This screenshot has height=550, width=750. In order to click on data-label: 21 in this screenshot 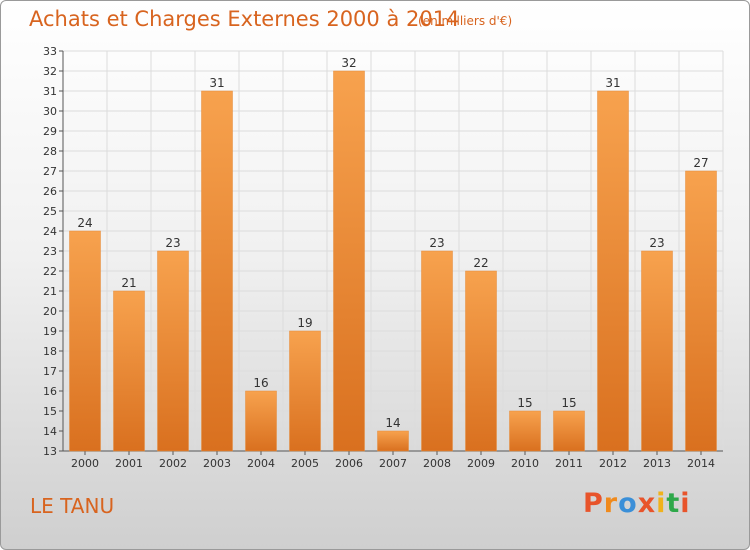, I will do `click(128, 283)`.